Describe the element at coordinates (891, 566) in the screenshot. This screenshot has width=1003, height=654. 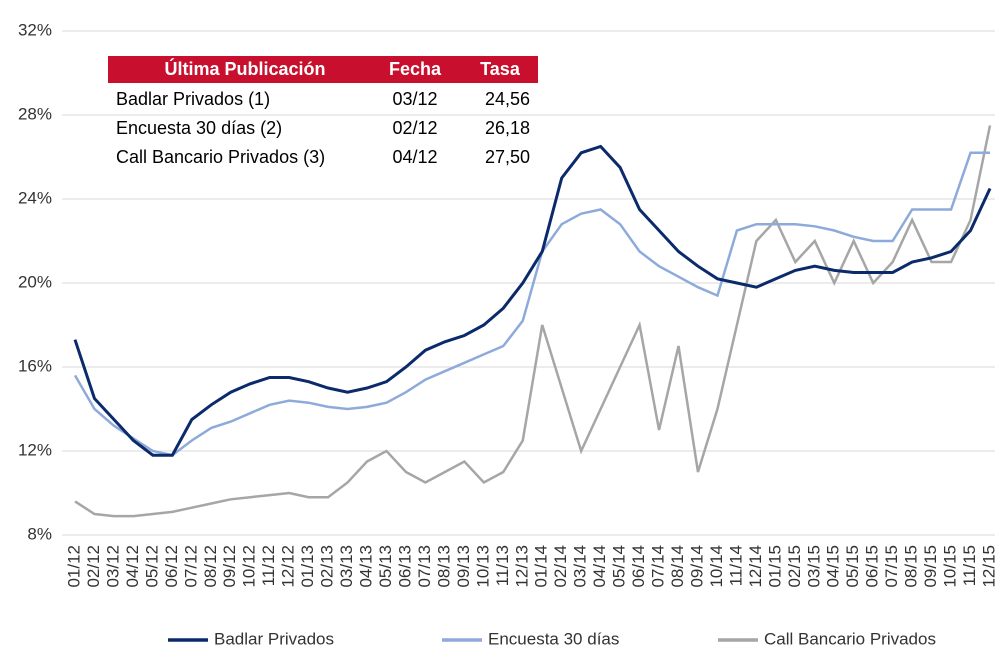
I see `x-tick-label: 07/15` at that location.